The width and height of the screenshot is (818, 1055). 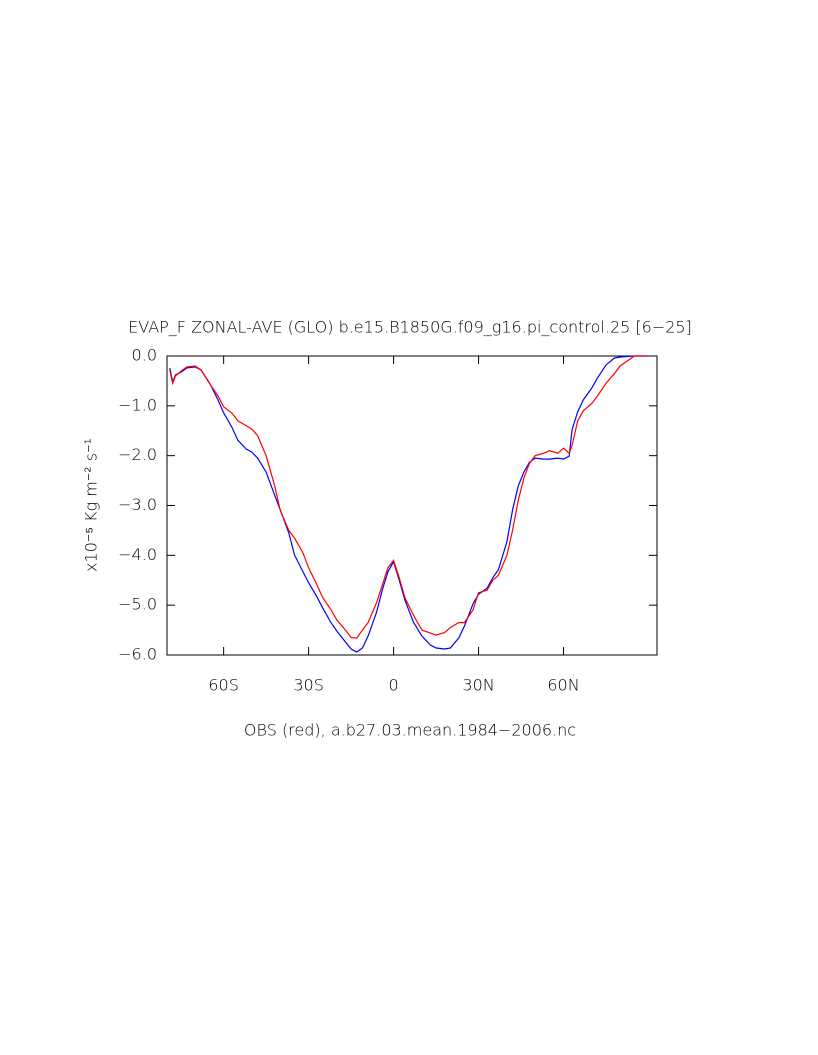 What do you see at coordinates (137, 554) in the screenshot?
I see `y-tick-label: −4.0` at bounding box center [137, 554].